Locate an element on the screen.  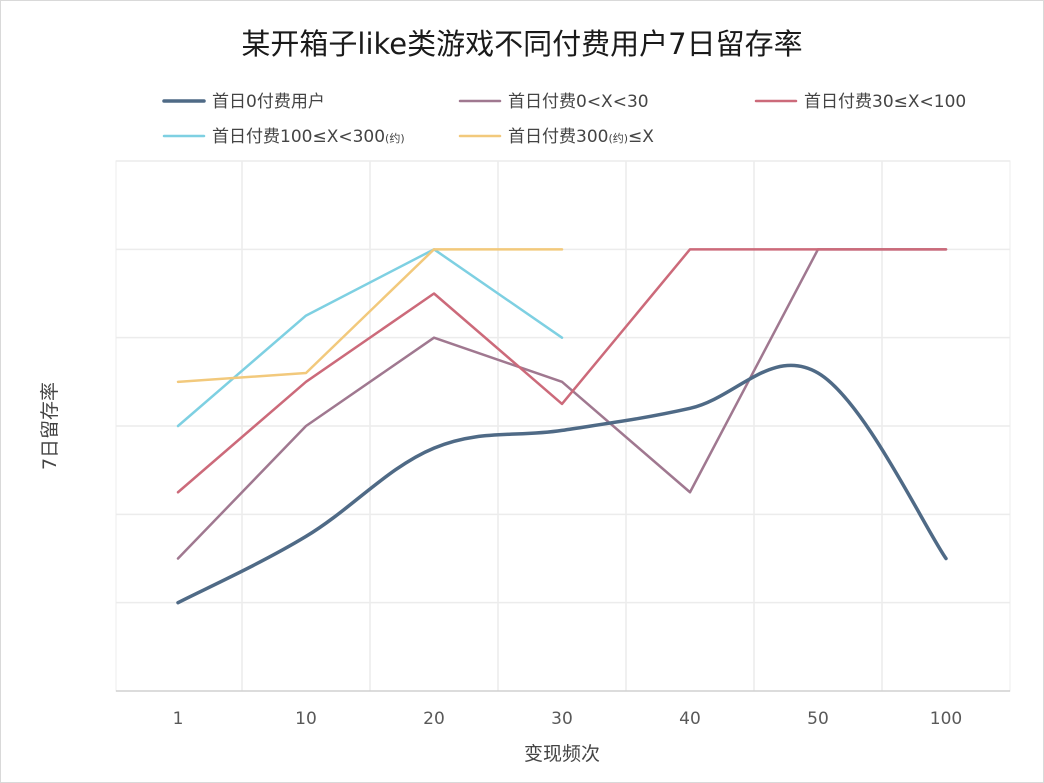
x-tick-label: 30 is located at coordinates (562, 719).